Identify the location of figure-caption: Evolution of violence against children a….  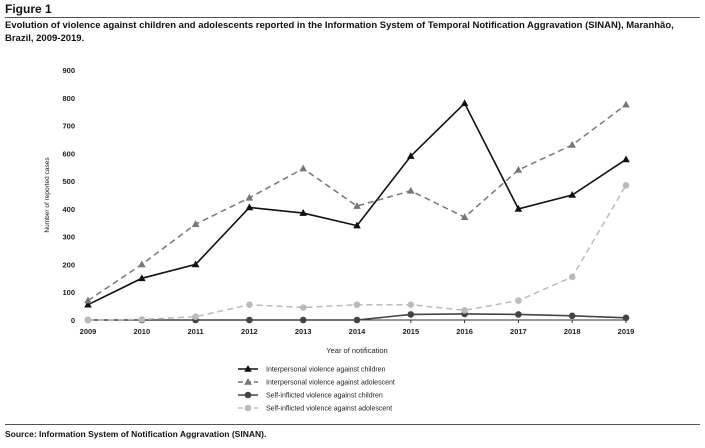
(339, 32).